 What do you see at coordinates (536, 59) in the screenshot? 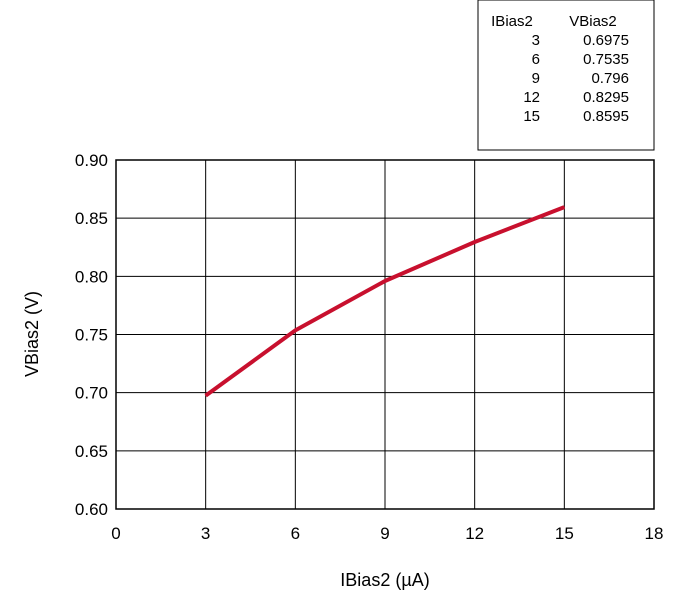
I see `data-table-cell-ibias2: 6` at bounding box center [536, 59].